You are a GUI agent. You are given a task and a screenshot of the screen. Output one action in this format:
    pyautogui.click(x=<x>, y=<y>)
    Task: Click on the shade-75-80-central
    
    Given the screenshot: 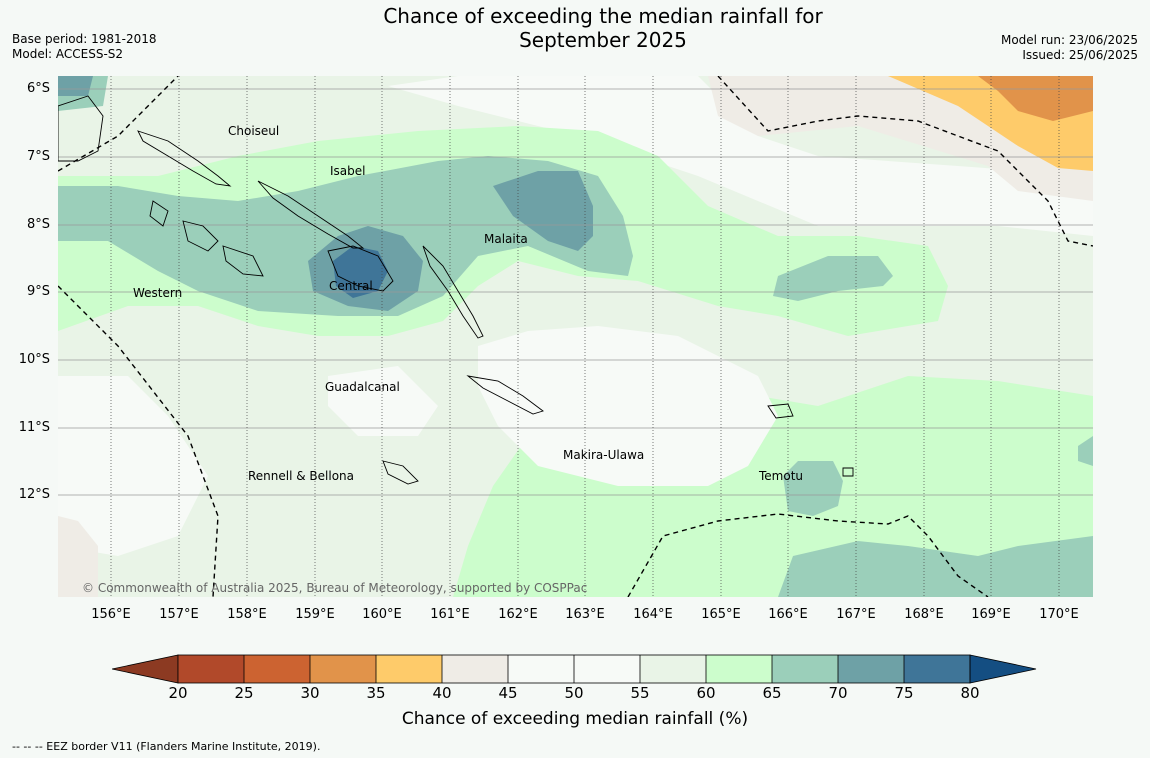 What is the action you would take?
    pyautogui.click(x=360, y=272)
    